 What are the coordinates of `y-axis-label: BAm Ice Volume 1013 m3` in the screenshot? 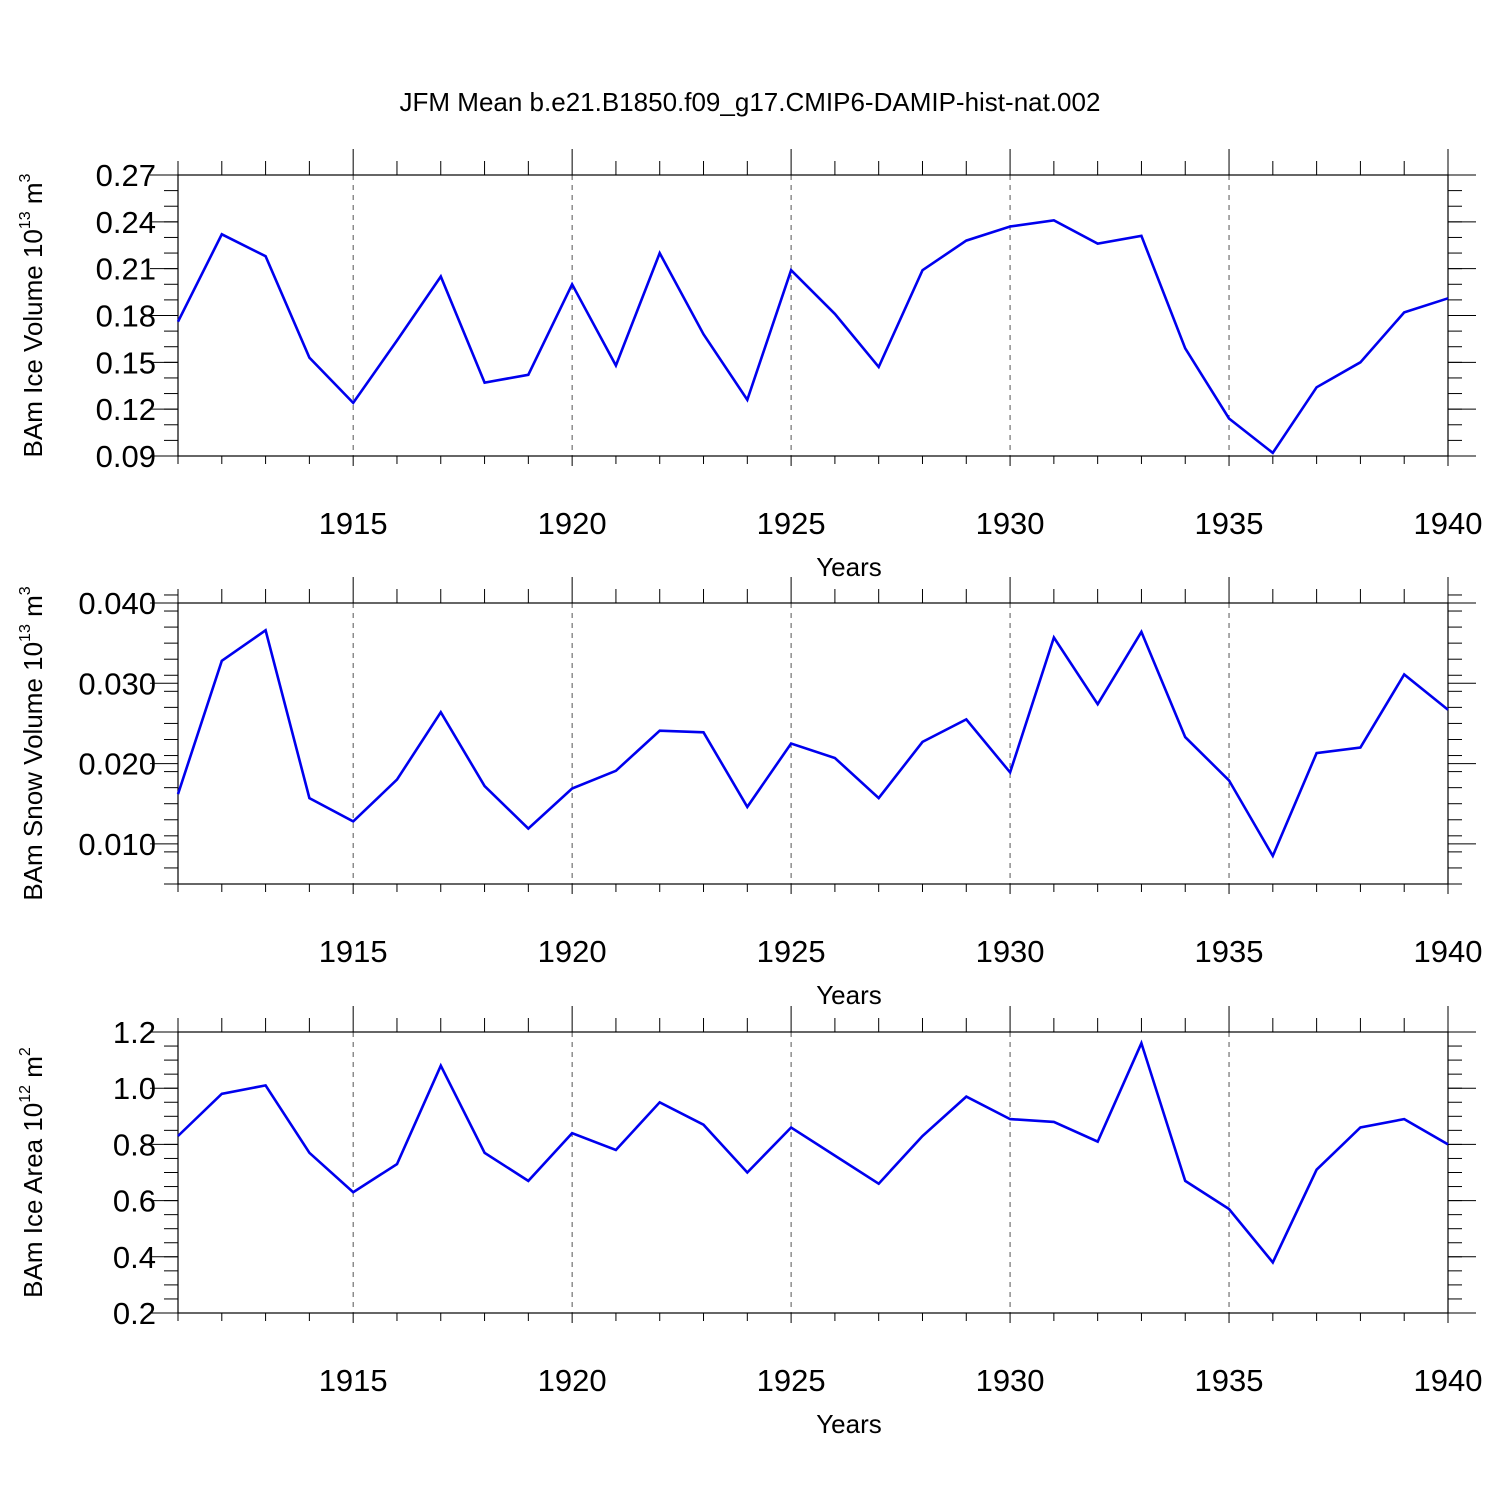 It's located at (32, 315).